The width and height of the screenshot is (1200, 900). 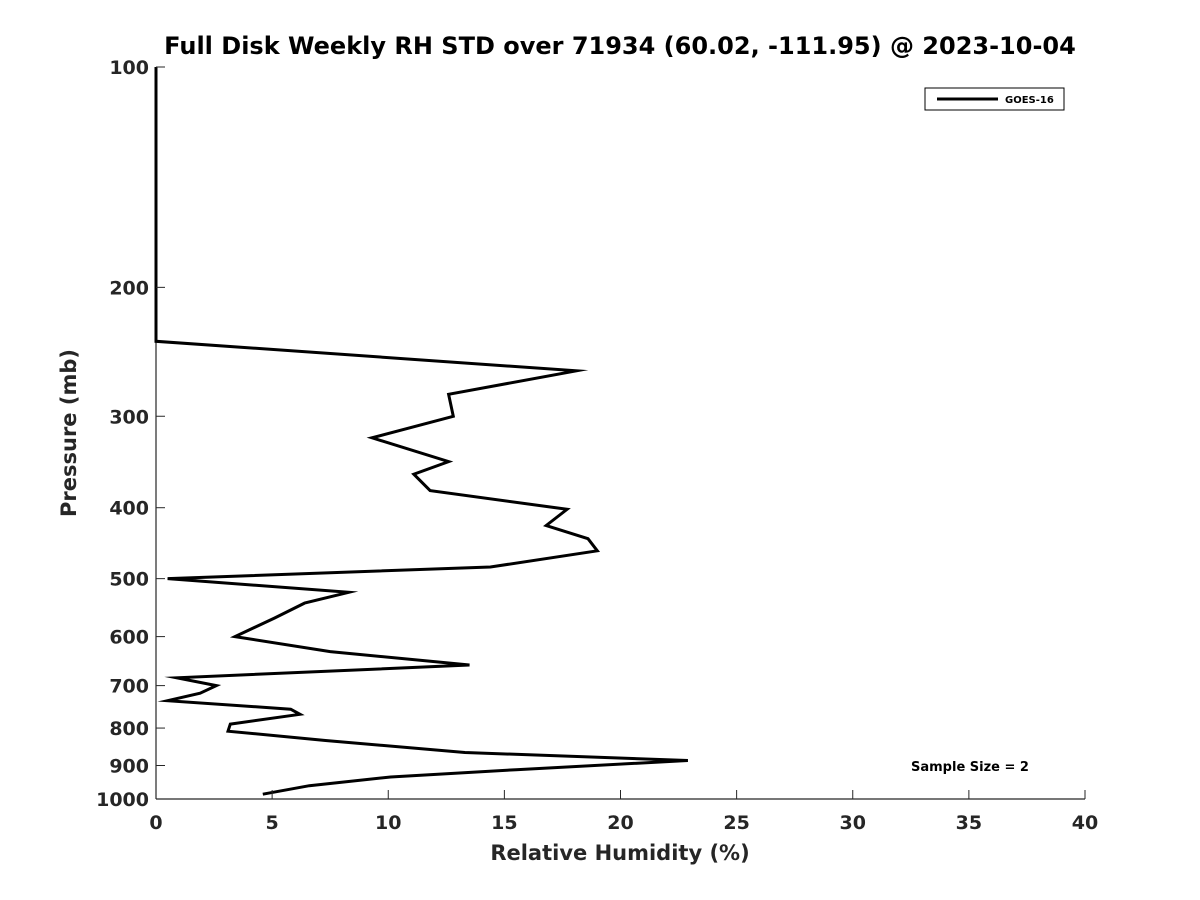 I want to click on y-tick-label: 700, so click(x=129, y=687).